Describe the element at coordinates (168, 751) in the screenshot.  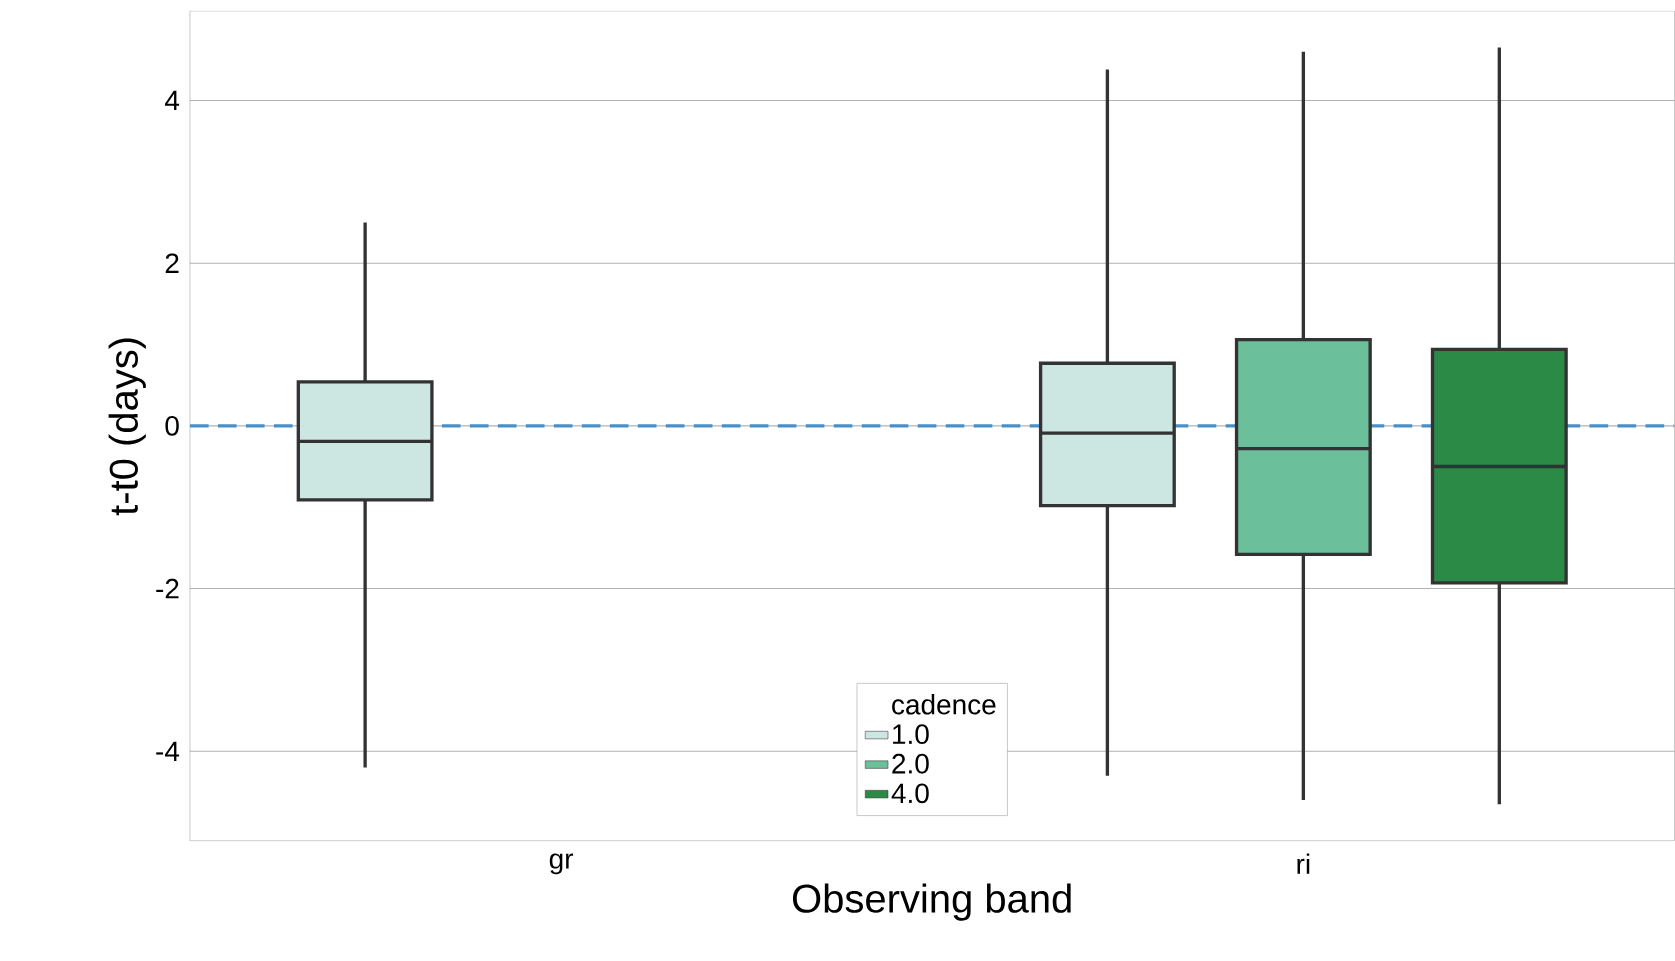
I see `y-tick-label: -4` at that location.